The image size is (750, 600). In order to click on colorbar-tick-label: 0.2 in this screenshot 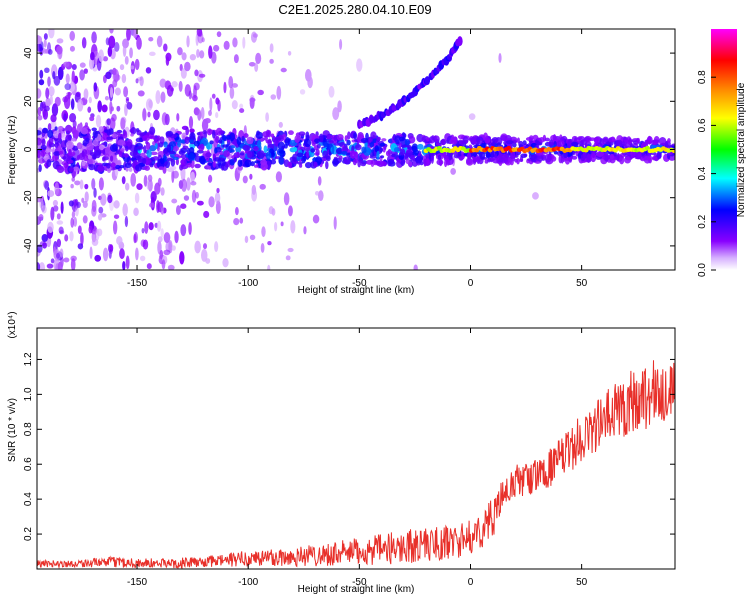, I will do `click(702, 221)`.